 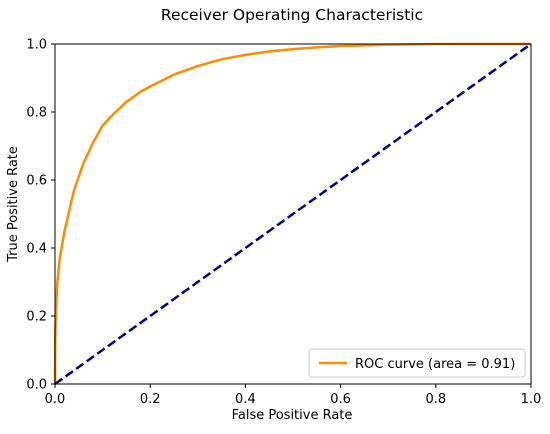 I want to click on legend: ROC curve (area = 0.91), so click(x=417, y=363).